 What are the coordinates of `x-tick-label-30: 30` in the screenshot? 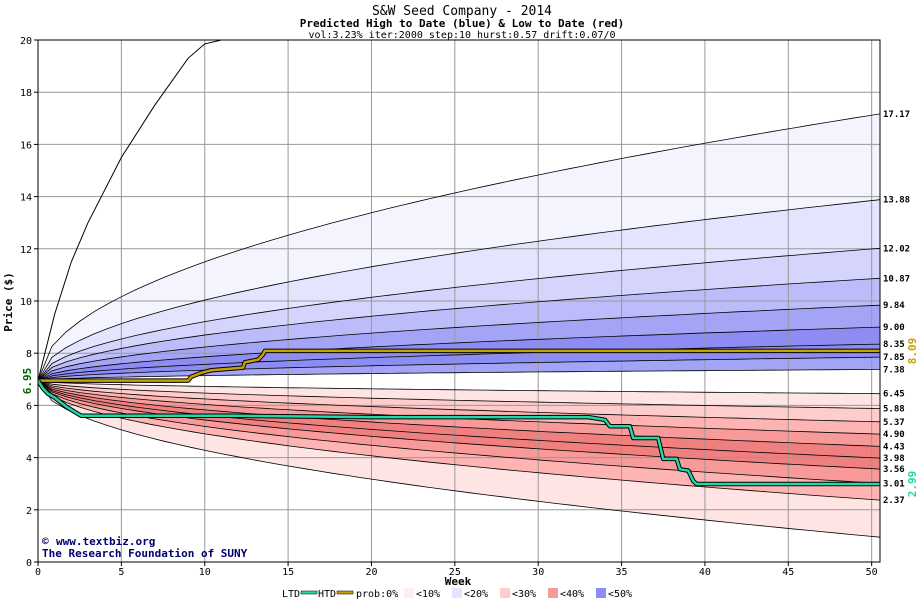 It's located at (538, 572).